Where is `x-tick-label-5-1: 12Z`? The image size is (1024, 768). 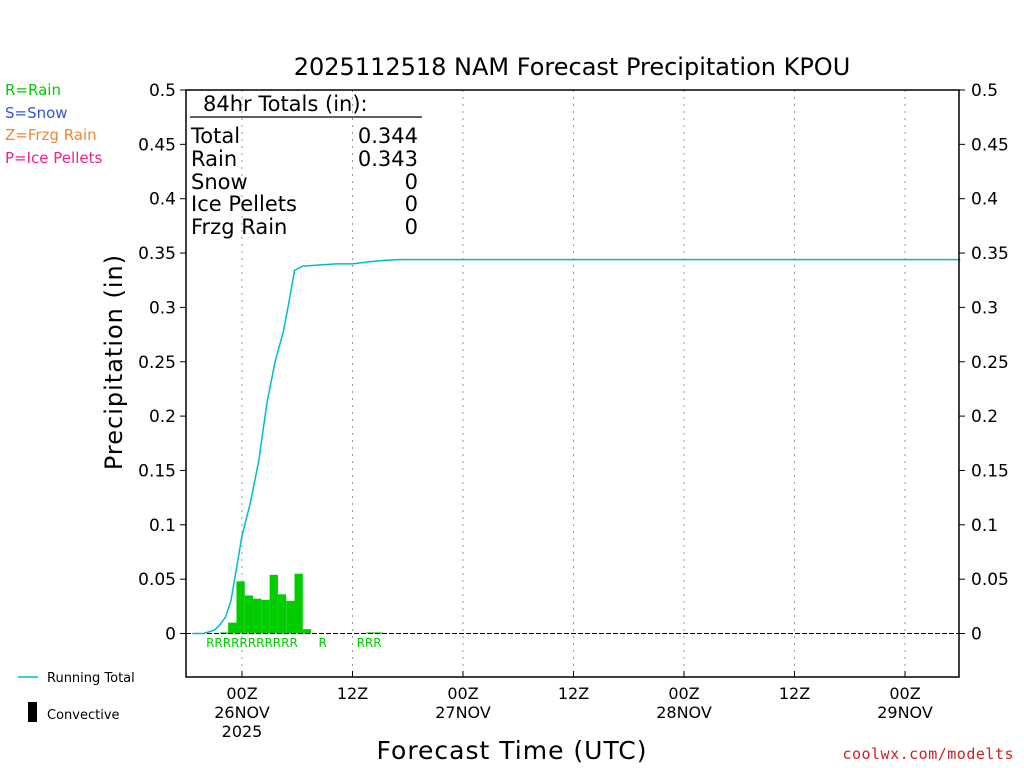 x-tick-label-5-1: 12Z is located at coordinates (794, 693).